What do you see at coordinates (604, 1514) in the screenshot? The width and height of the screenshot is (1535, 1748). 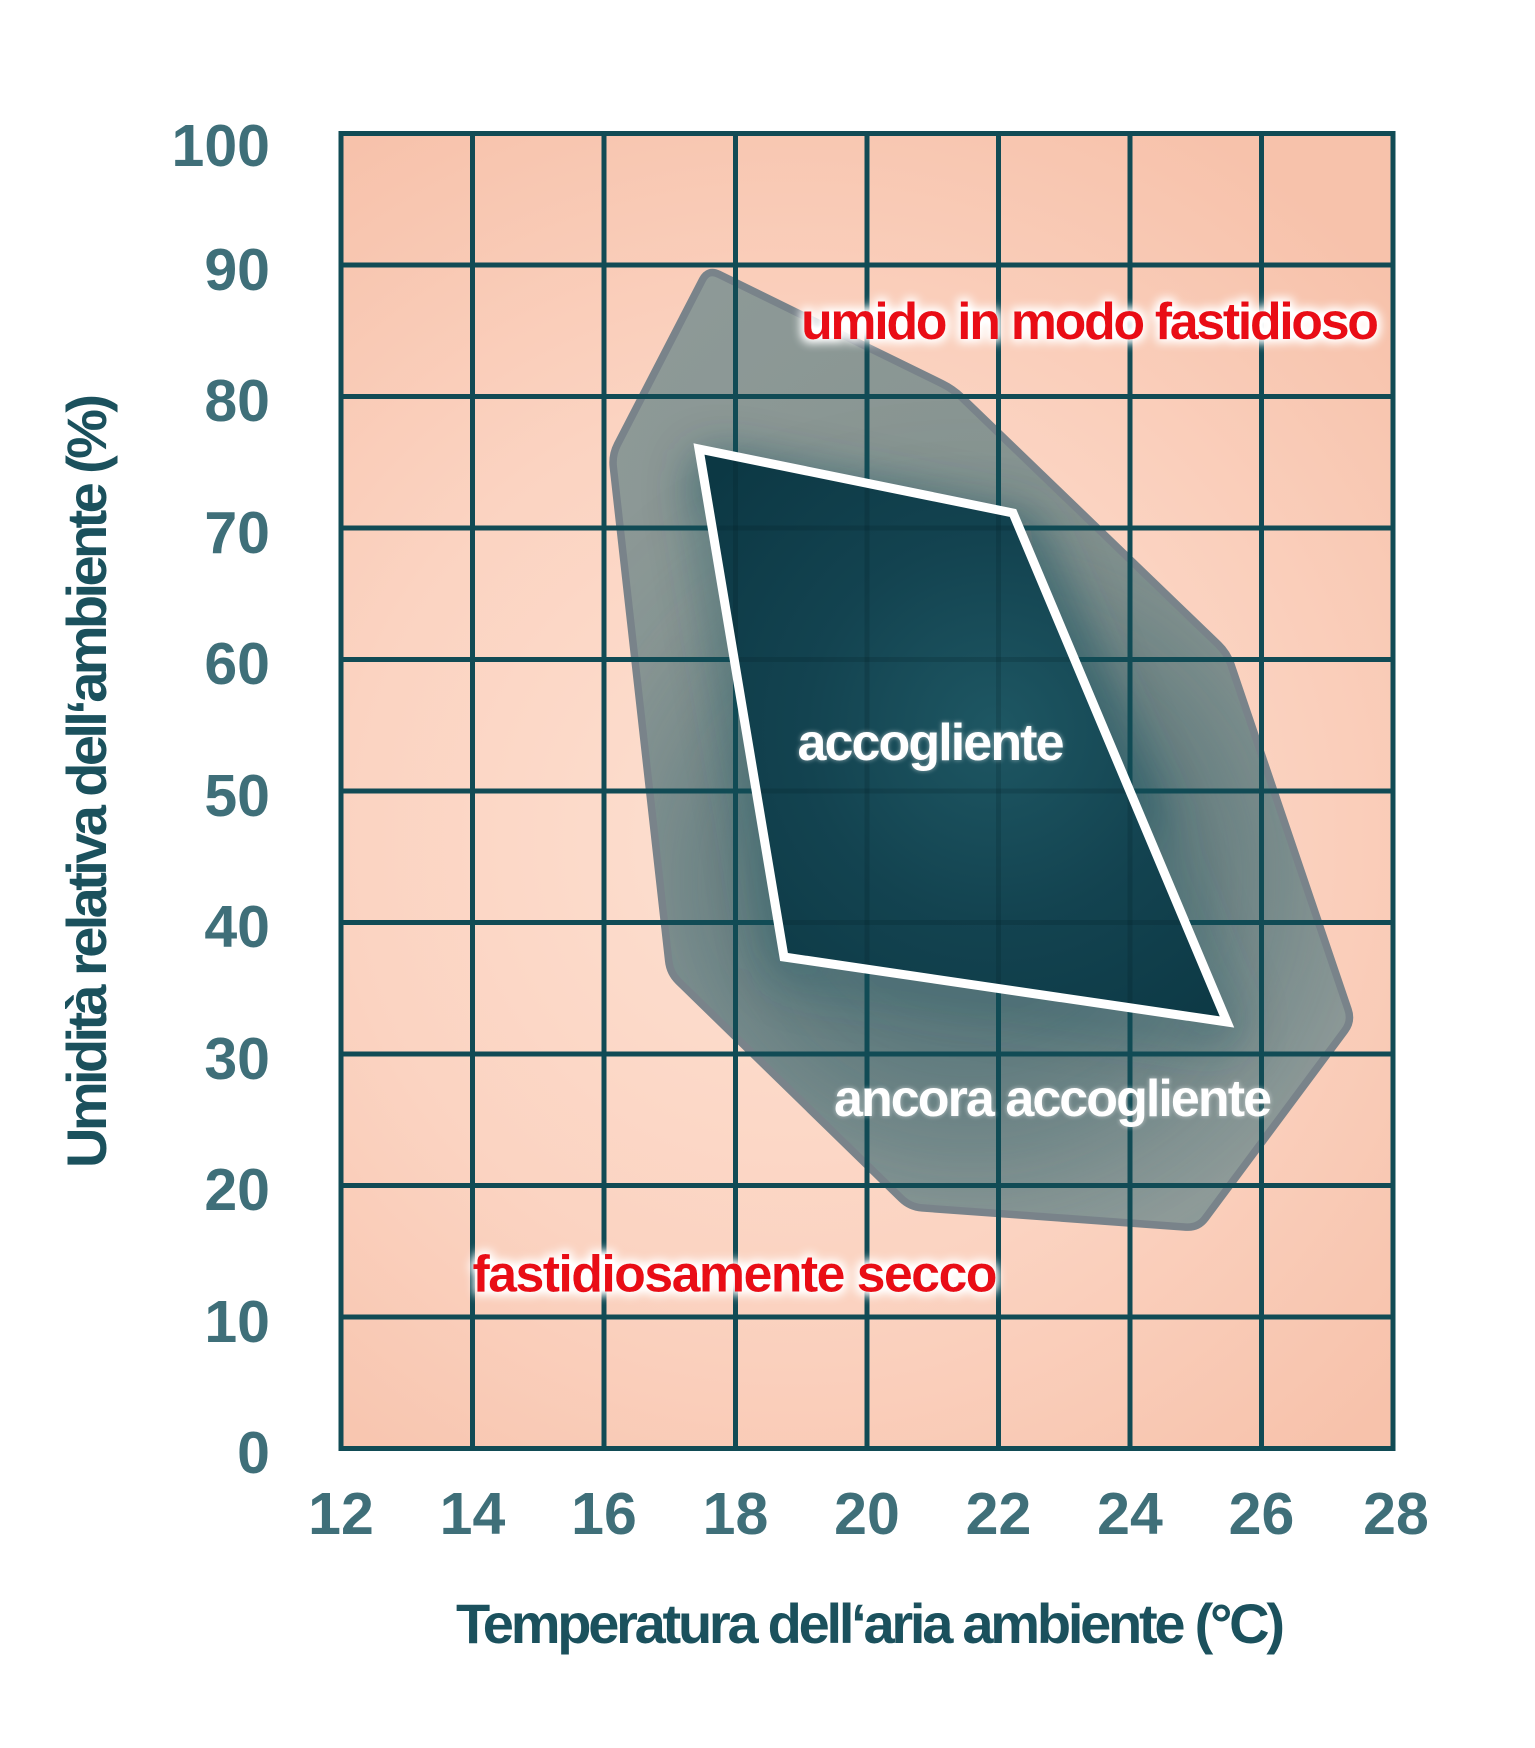 I see `svg-text: 16` at bounding box center [604, 1514].